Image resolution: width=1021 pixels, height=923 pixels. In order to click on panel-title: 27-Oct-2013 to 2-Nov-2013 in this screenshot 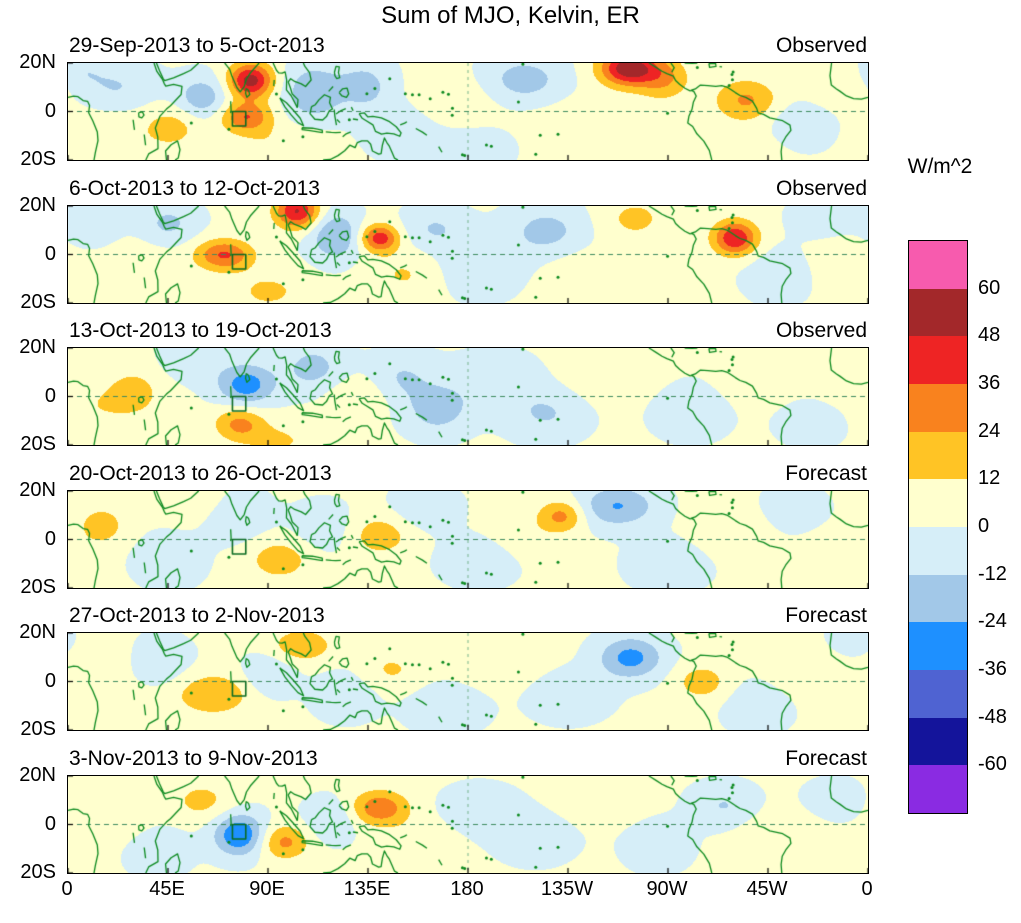, I will do `click(197, 615)`.